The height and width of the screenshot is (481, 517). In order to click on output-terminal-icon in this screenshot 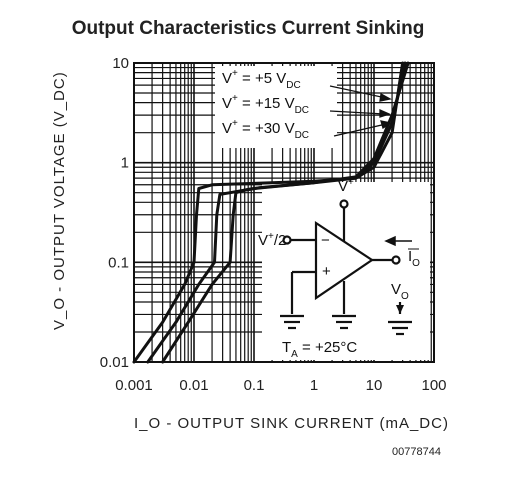, I will do `click(396, 260)`.